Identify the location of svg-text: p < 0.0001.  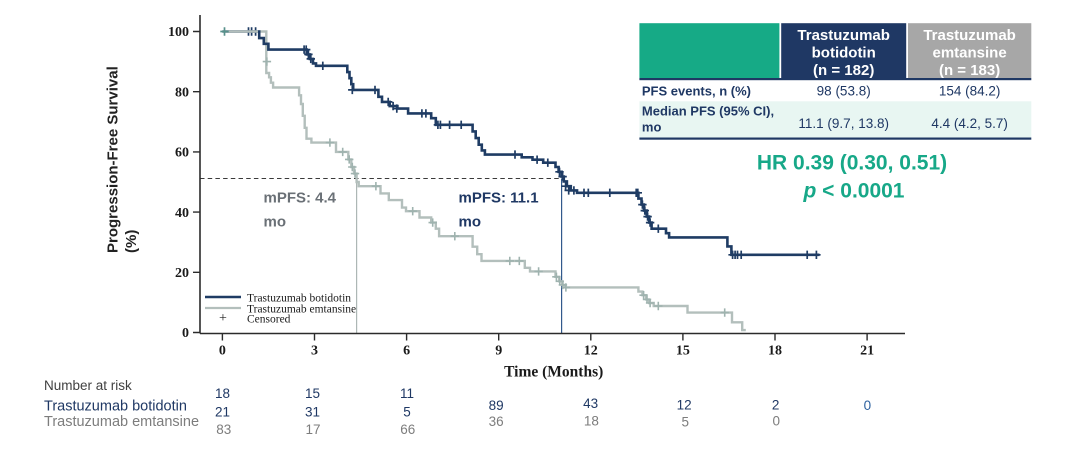
(854, 191).